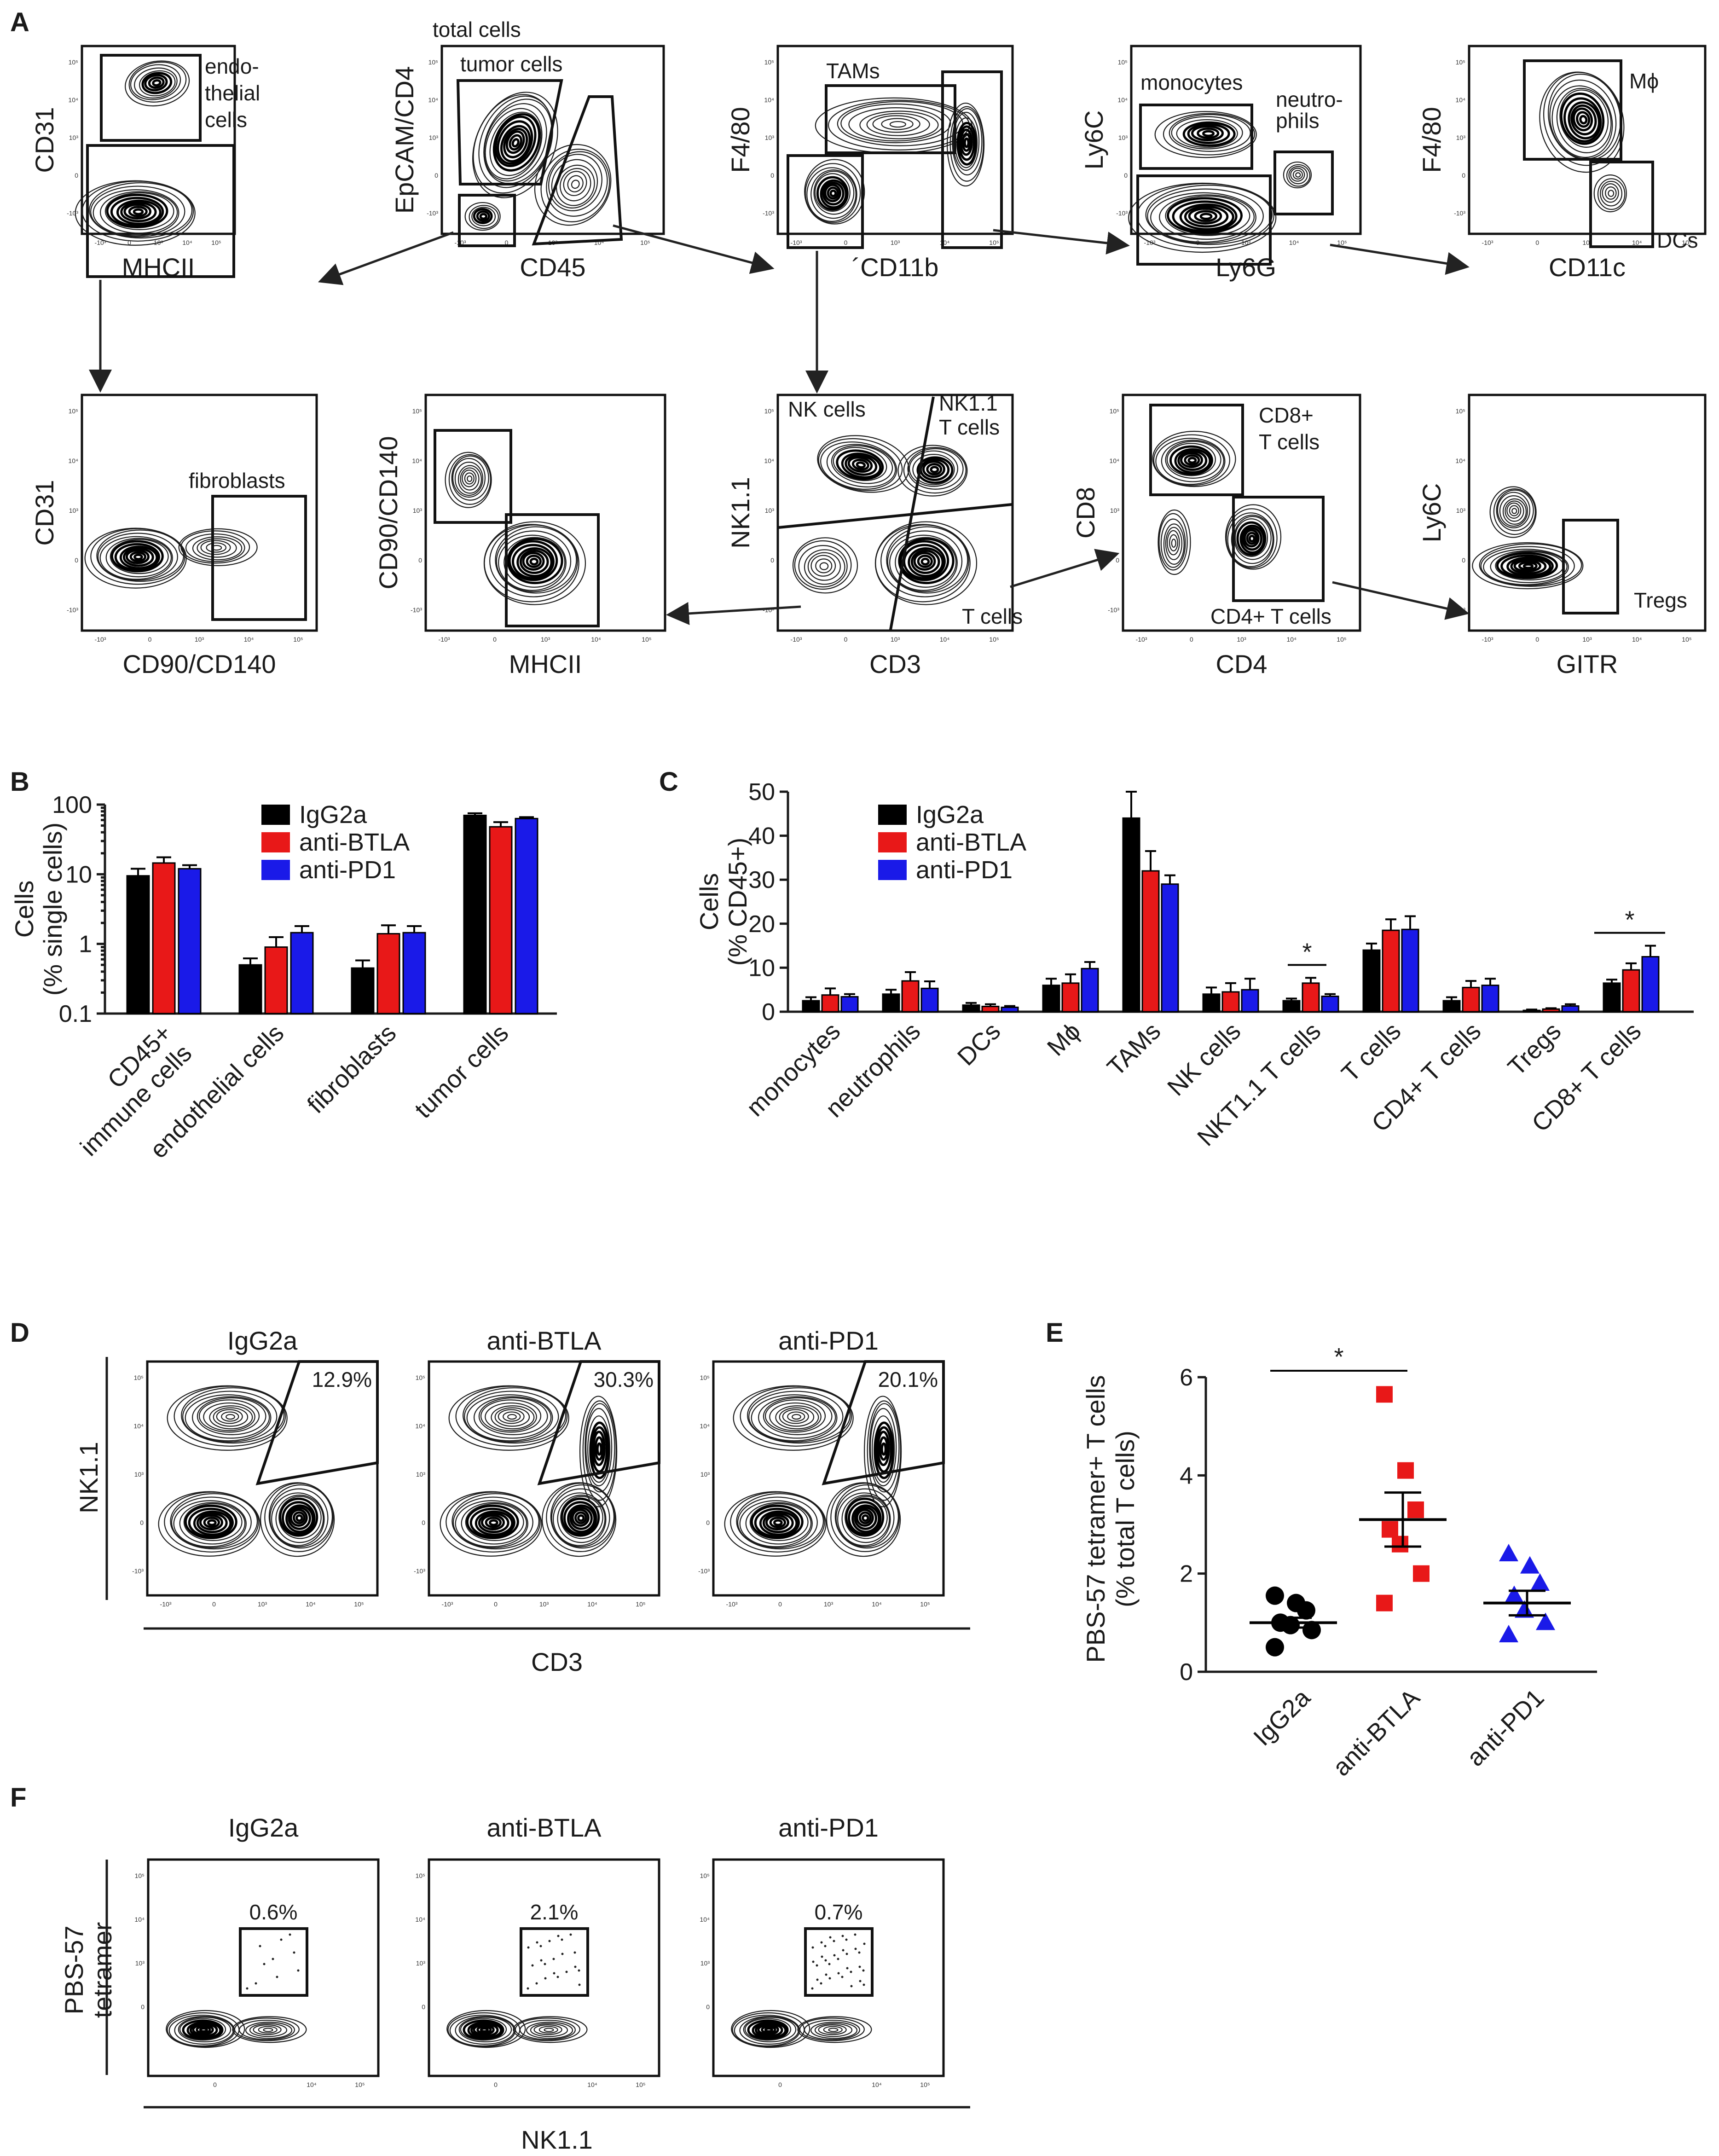 The image size is (1719, 2156). I want to click on category-label: TAMs, so click(1134, 1049).